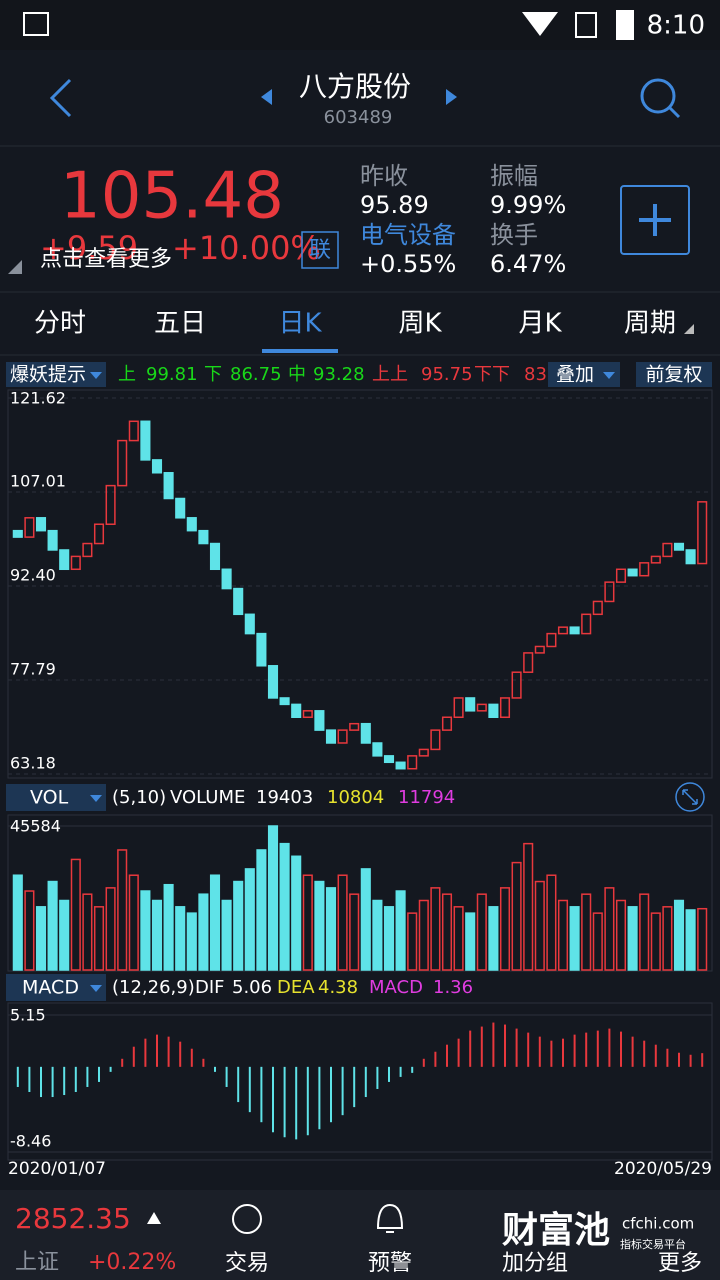 The image size is (720, 1280). Describe the element at coordinates (384, 176) in the screenshot. I see `stat-label: 昨收` at that location.